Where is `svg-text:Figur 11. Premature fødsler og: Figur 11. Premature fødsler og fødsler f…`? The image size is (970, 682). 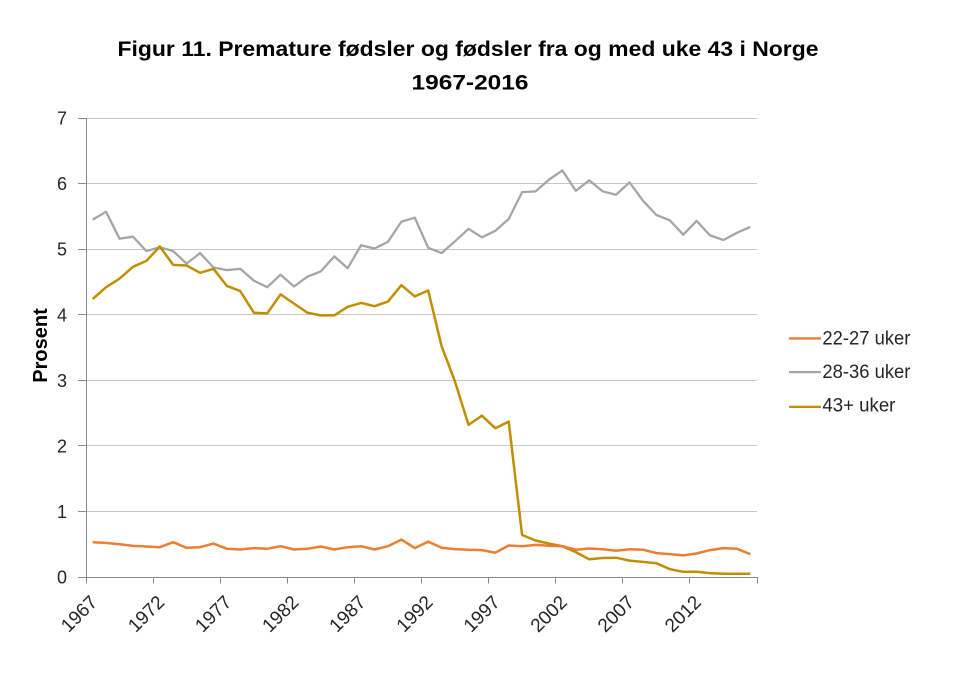
svg-text:Figur 11. Premature fødsler og: Figur 11. Premature fødsler og fødsler f… is located at coordinates (468, 49).